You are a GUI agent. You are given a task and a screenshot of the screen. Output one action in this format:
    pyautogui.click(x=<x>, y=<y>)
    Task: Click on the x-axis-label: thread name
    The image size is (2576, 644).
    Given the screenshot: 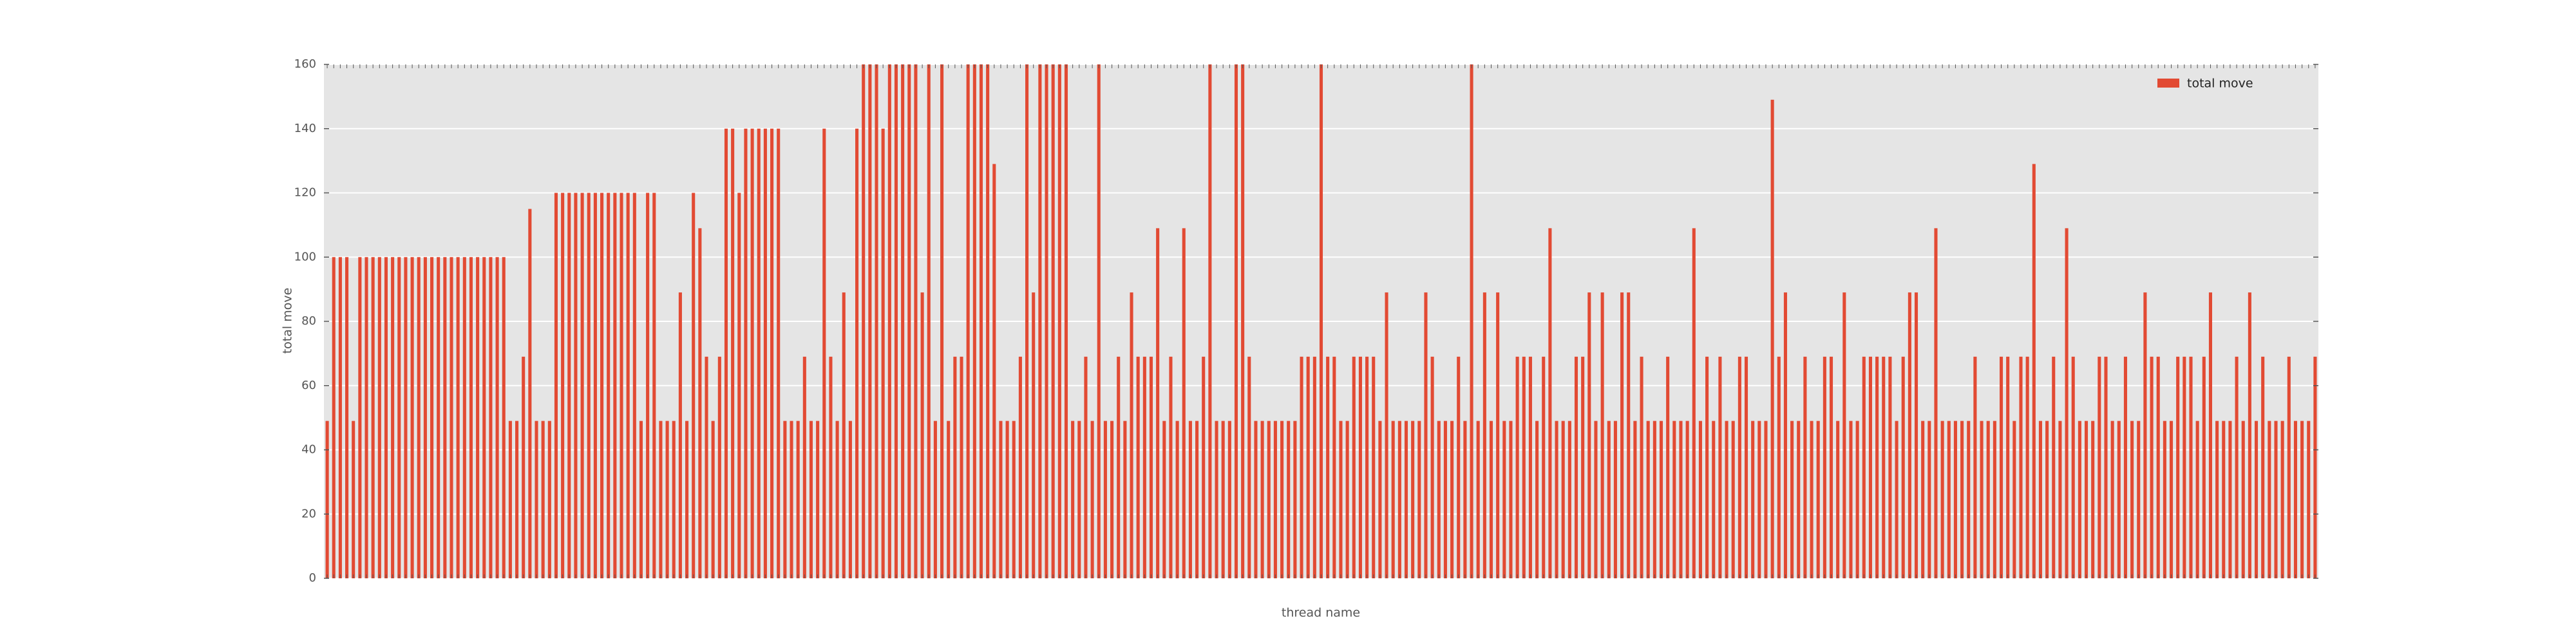 What is the action you would take?
    pyautogui.click(x=1321, y=613)
    